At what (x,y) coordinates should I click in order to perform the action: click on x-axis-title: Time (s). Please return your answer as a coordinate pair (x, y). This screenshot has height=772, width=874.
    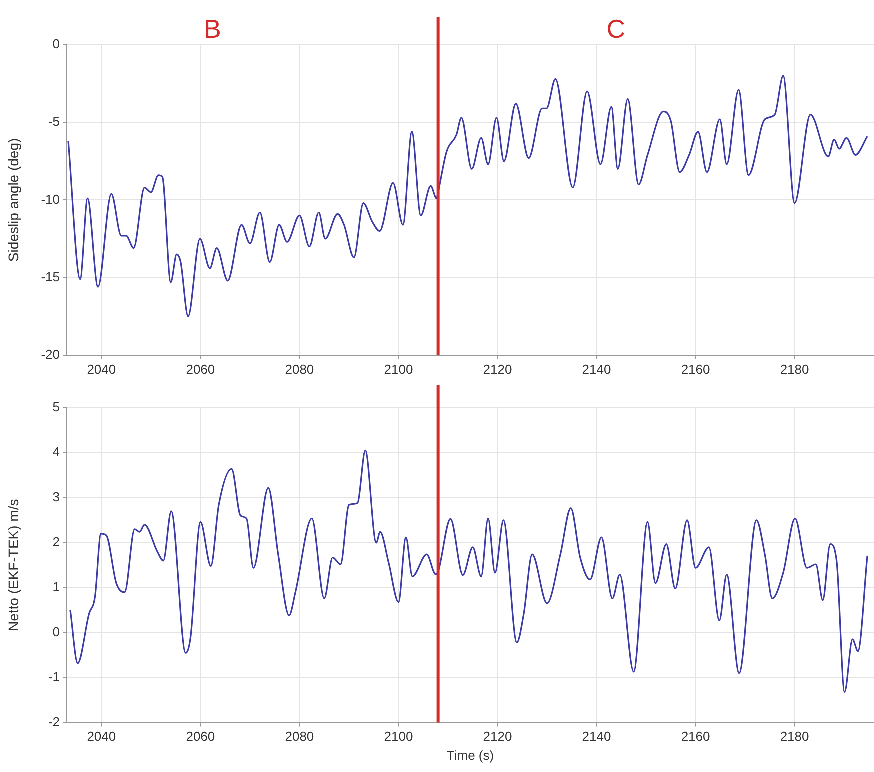
    Looking at the image, I should click on (470, 755).